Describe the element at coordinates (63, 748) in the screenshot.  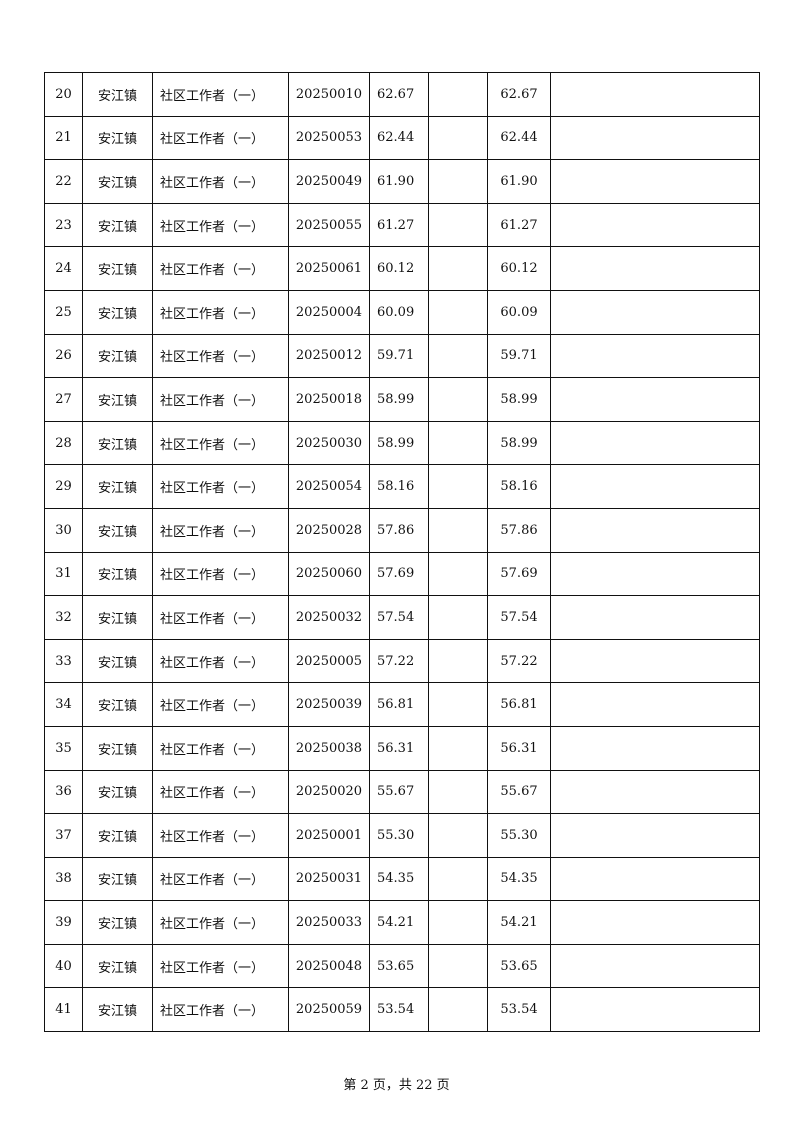
I see `cell-row-number: 35` at that location.